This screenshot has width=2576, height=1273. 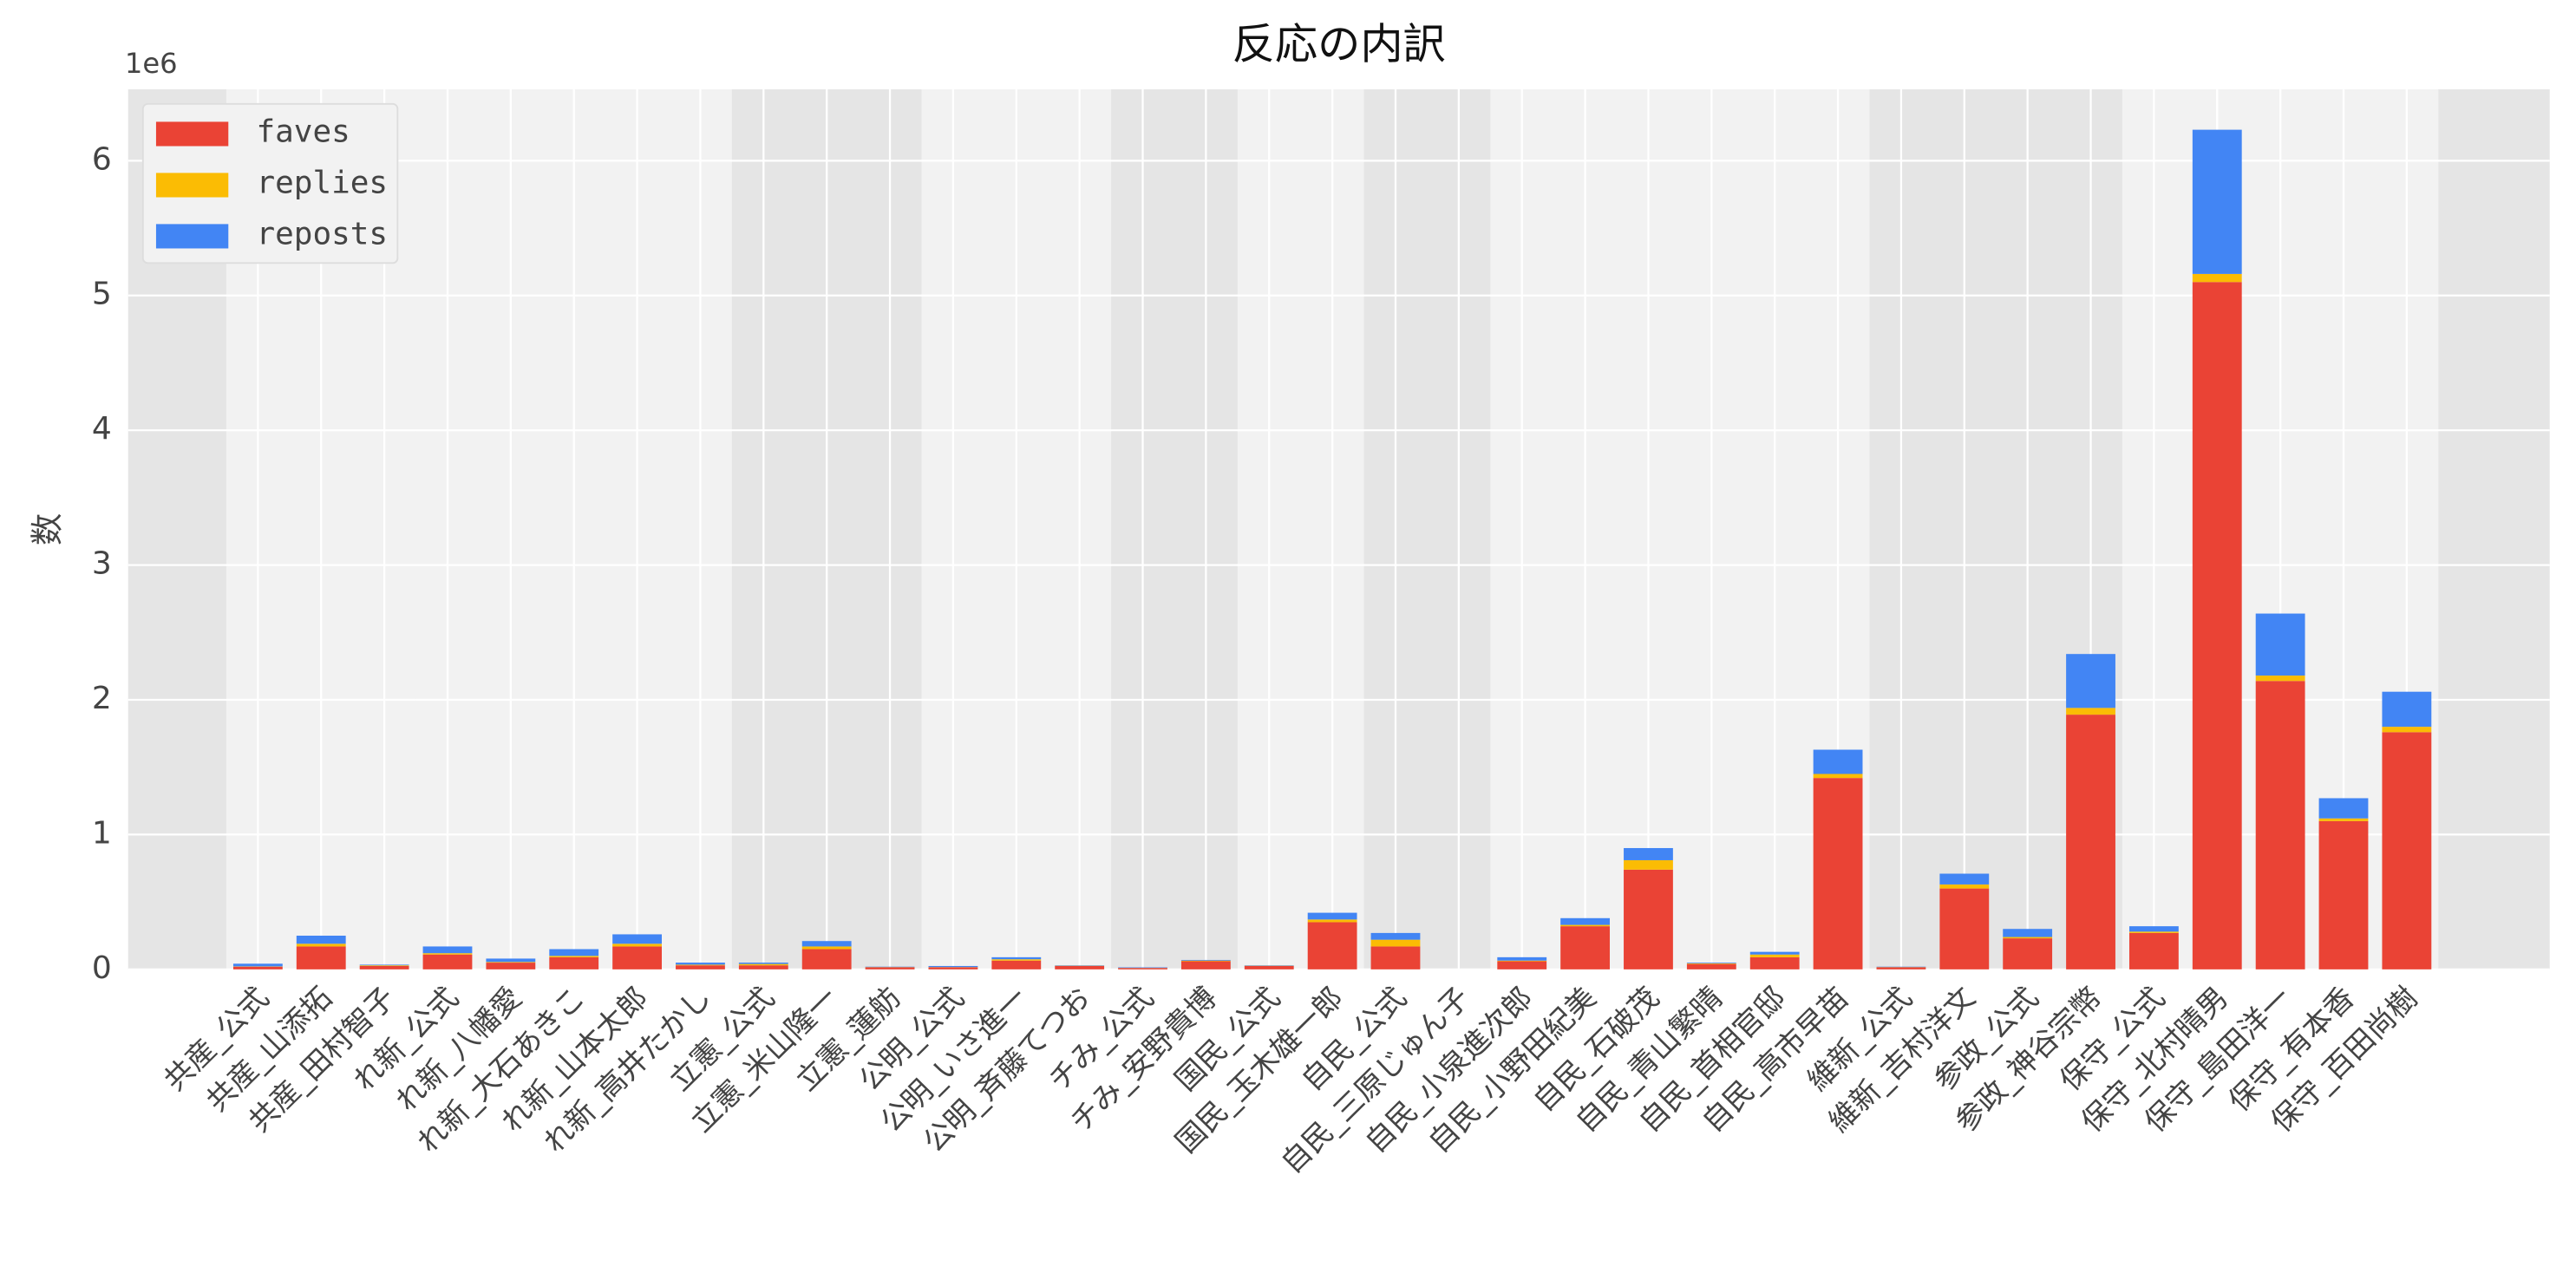 What do you see at coordinates (1339, 44) in the screenshot?
I see `chart-title: 反応の内訳` at bounding box center [1339, 44].